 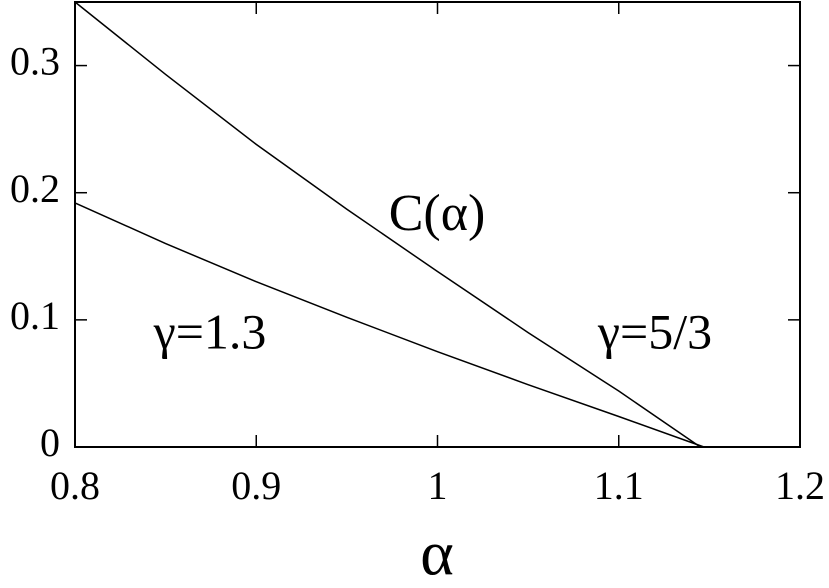 What do you see at coordinates (437, 553) in the screenshot?
I see `x-axis-label: α` at bounding box center [437, 553].